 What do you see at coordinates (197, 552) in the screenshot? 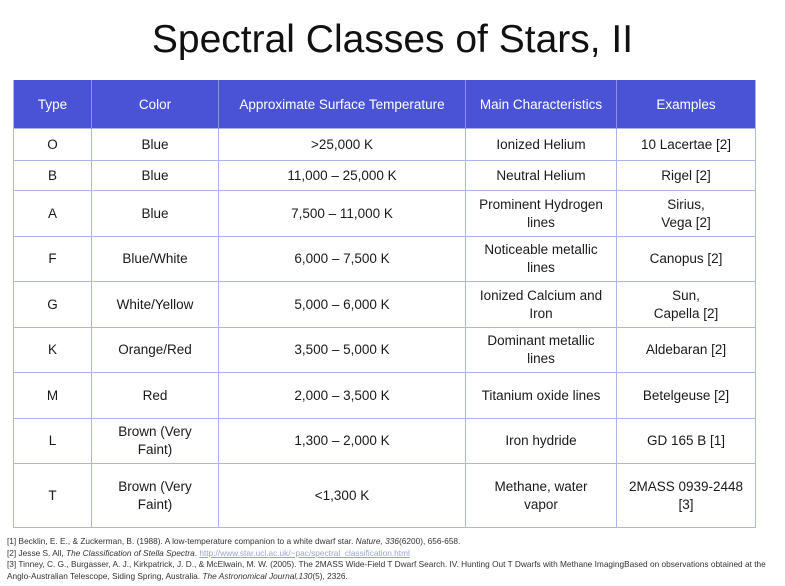
I see `reference-2-sep: .` at bounding box center [197, 552].